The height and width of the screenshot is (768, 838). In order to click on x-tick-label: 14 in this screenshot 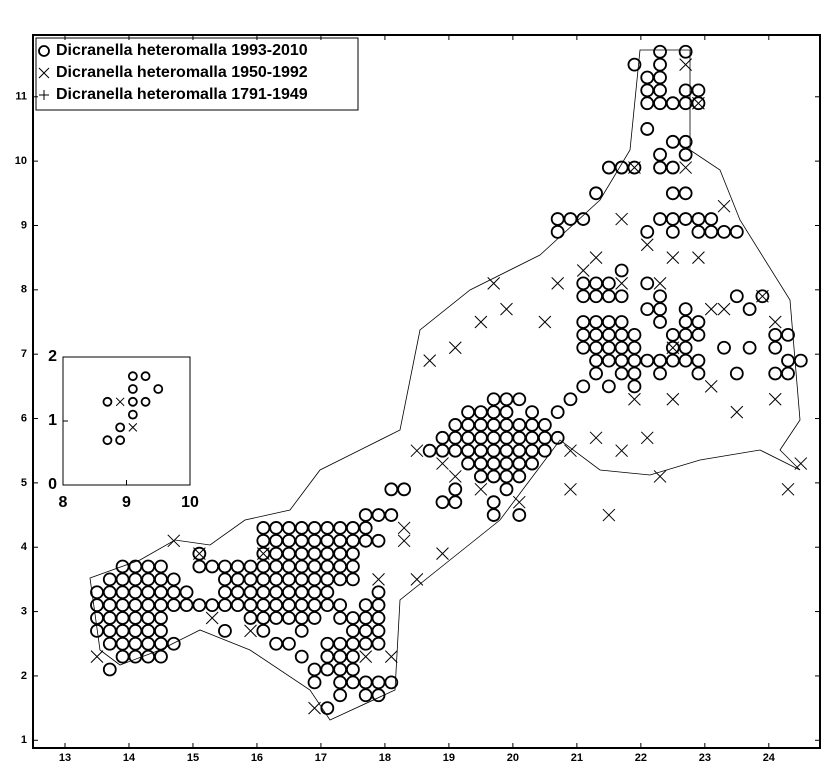, I will do `click(129, 758)`.